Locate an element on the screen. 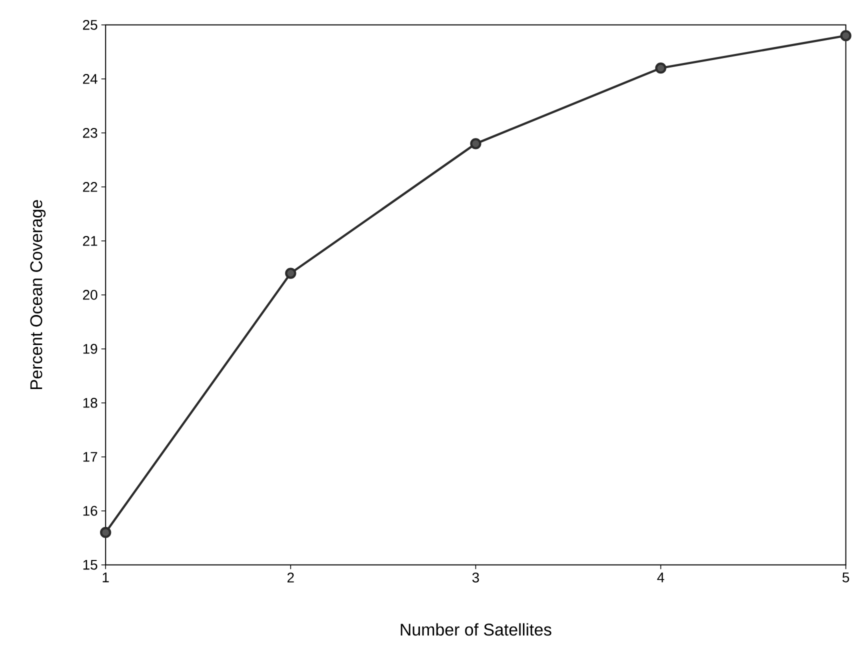 The image size is (853, 671). x-tick-label: 1 is located at coordinates (105, 577).